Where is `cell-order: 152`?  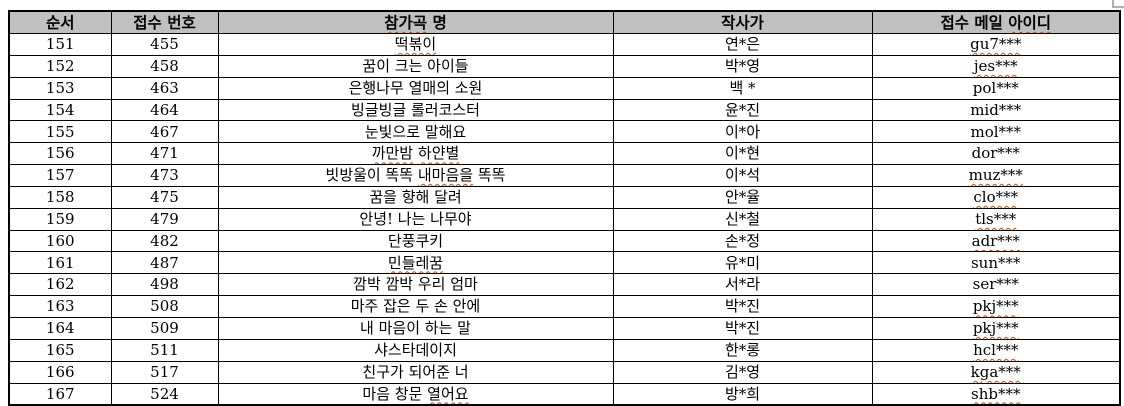
cell-order: 152 is located at coordinates (60, 66).